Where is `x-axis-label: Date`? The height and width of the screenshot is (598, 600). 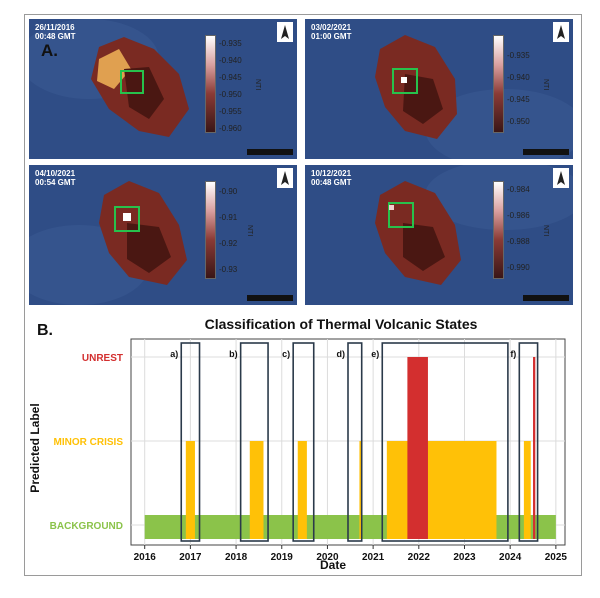 x-axis-label: Date is located at coordinates (333, 565).